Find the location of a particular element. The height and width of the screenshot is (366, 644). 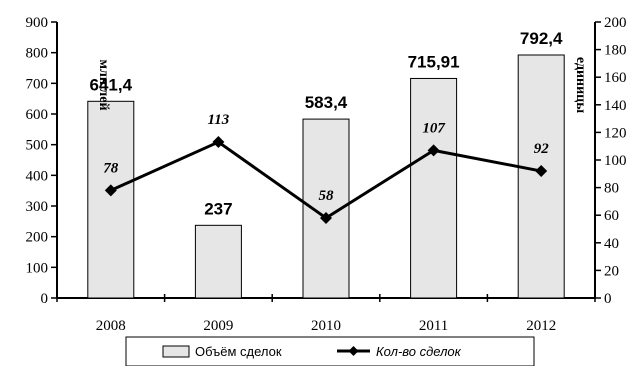

y-right-tick-label: 80 is located at coordinates (611, 189).